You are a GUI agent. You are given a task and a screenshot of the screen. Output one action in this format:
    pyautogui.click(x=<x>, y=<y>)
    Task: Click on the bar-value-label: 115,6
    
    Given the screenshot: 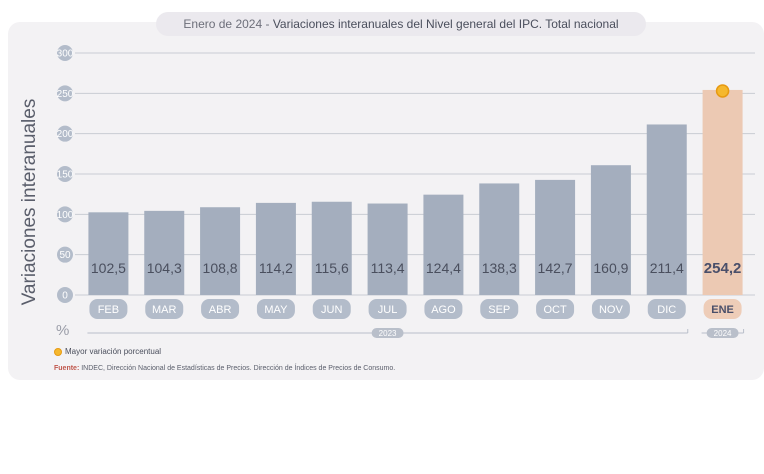 What is the action you would take?
    pyautogui.click(x=332, y=268)
    